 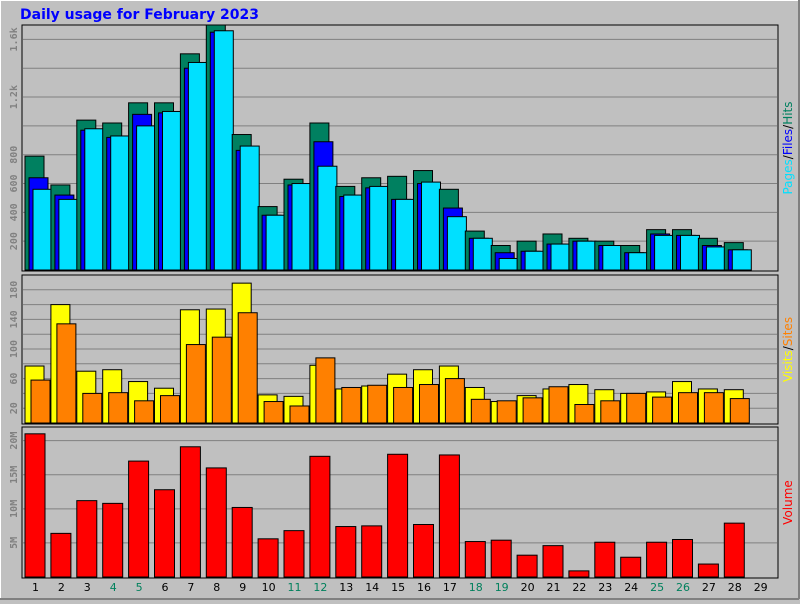 What do you see at coordinates (139, 587) in the screenshot?
I see `x-tick-label: 5` at bounding box center [139, 587].